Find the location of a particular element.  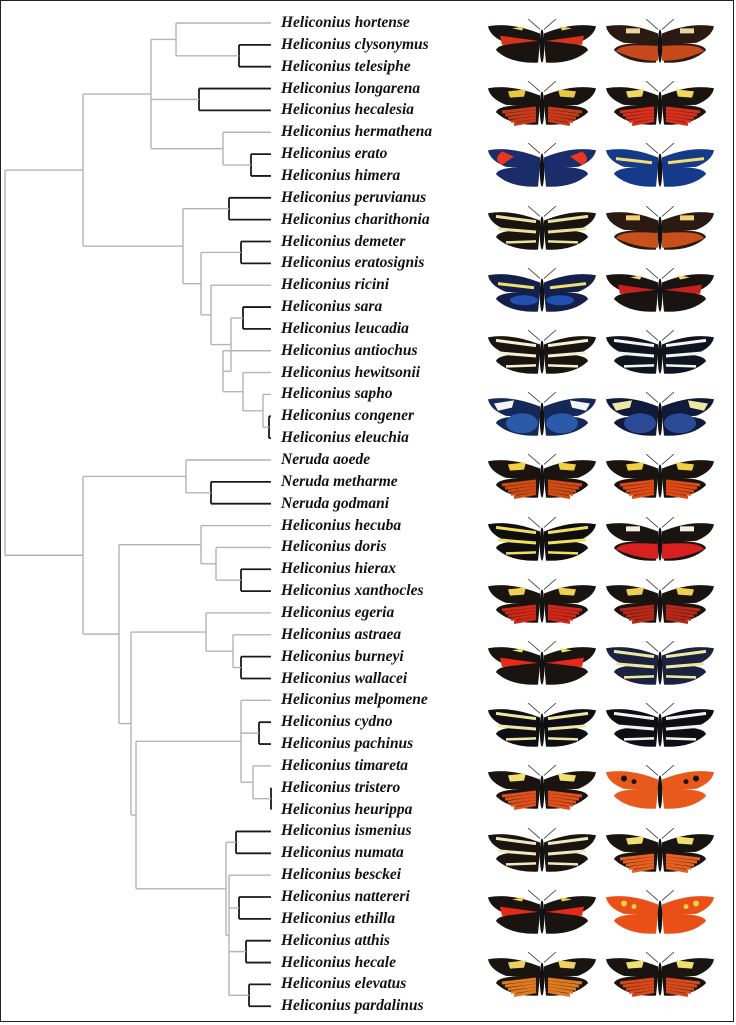

taxon-label: Heliconius ismenius is located at coordinates (346, 831).